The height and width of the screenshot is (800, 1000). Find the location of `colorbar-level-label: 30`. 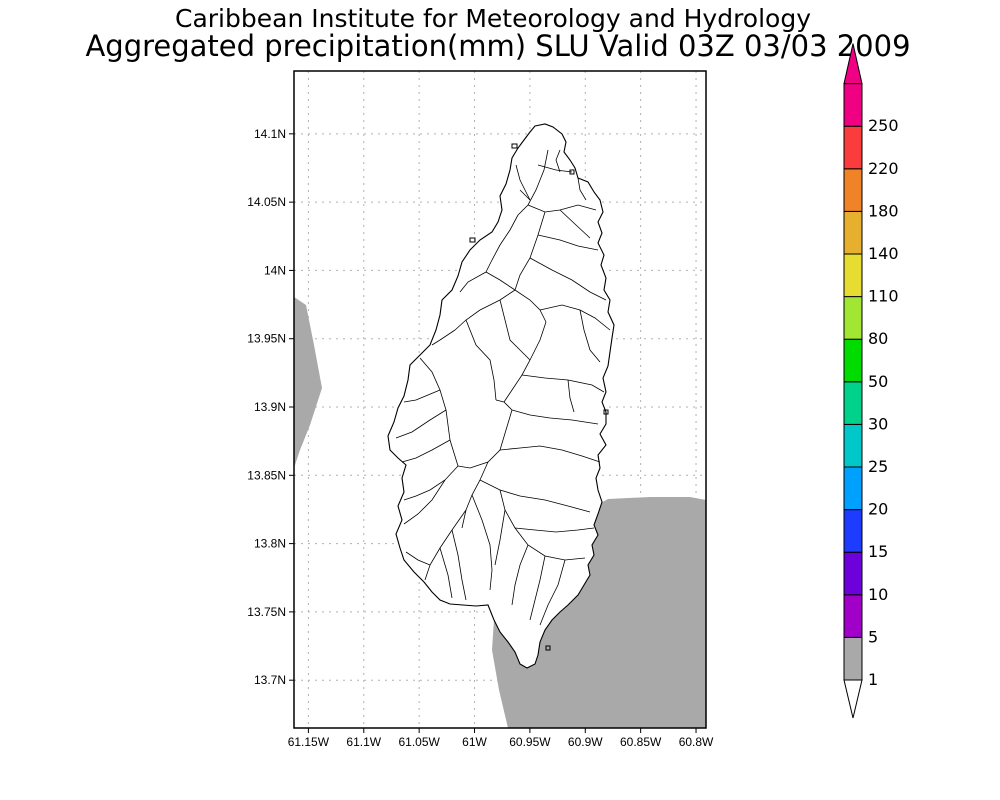

colorbar-level-label: 30 is located at coordinates (878, 423).